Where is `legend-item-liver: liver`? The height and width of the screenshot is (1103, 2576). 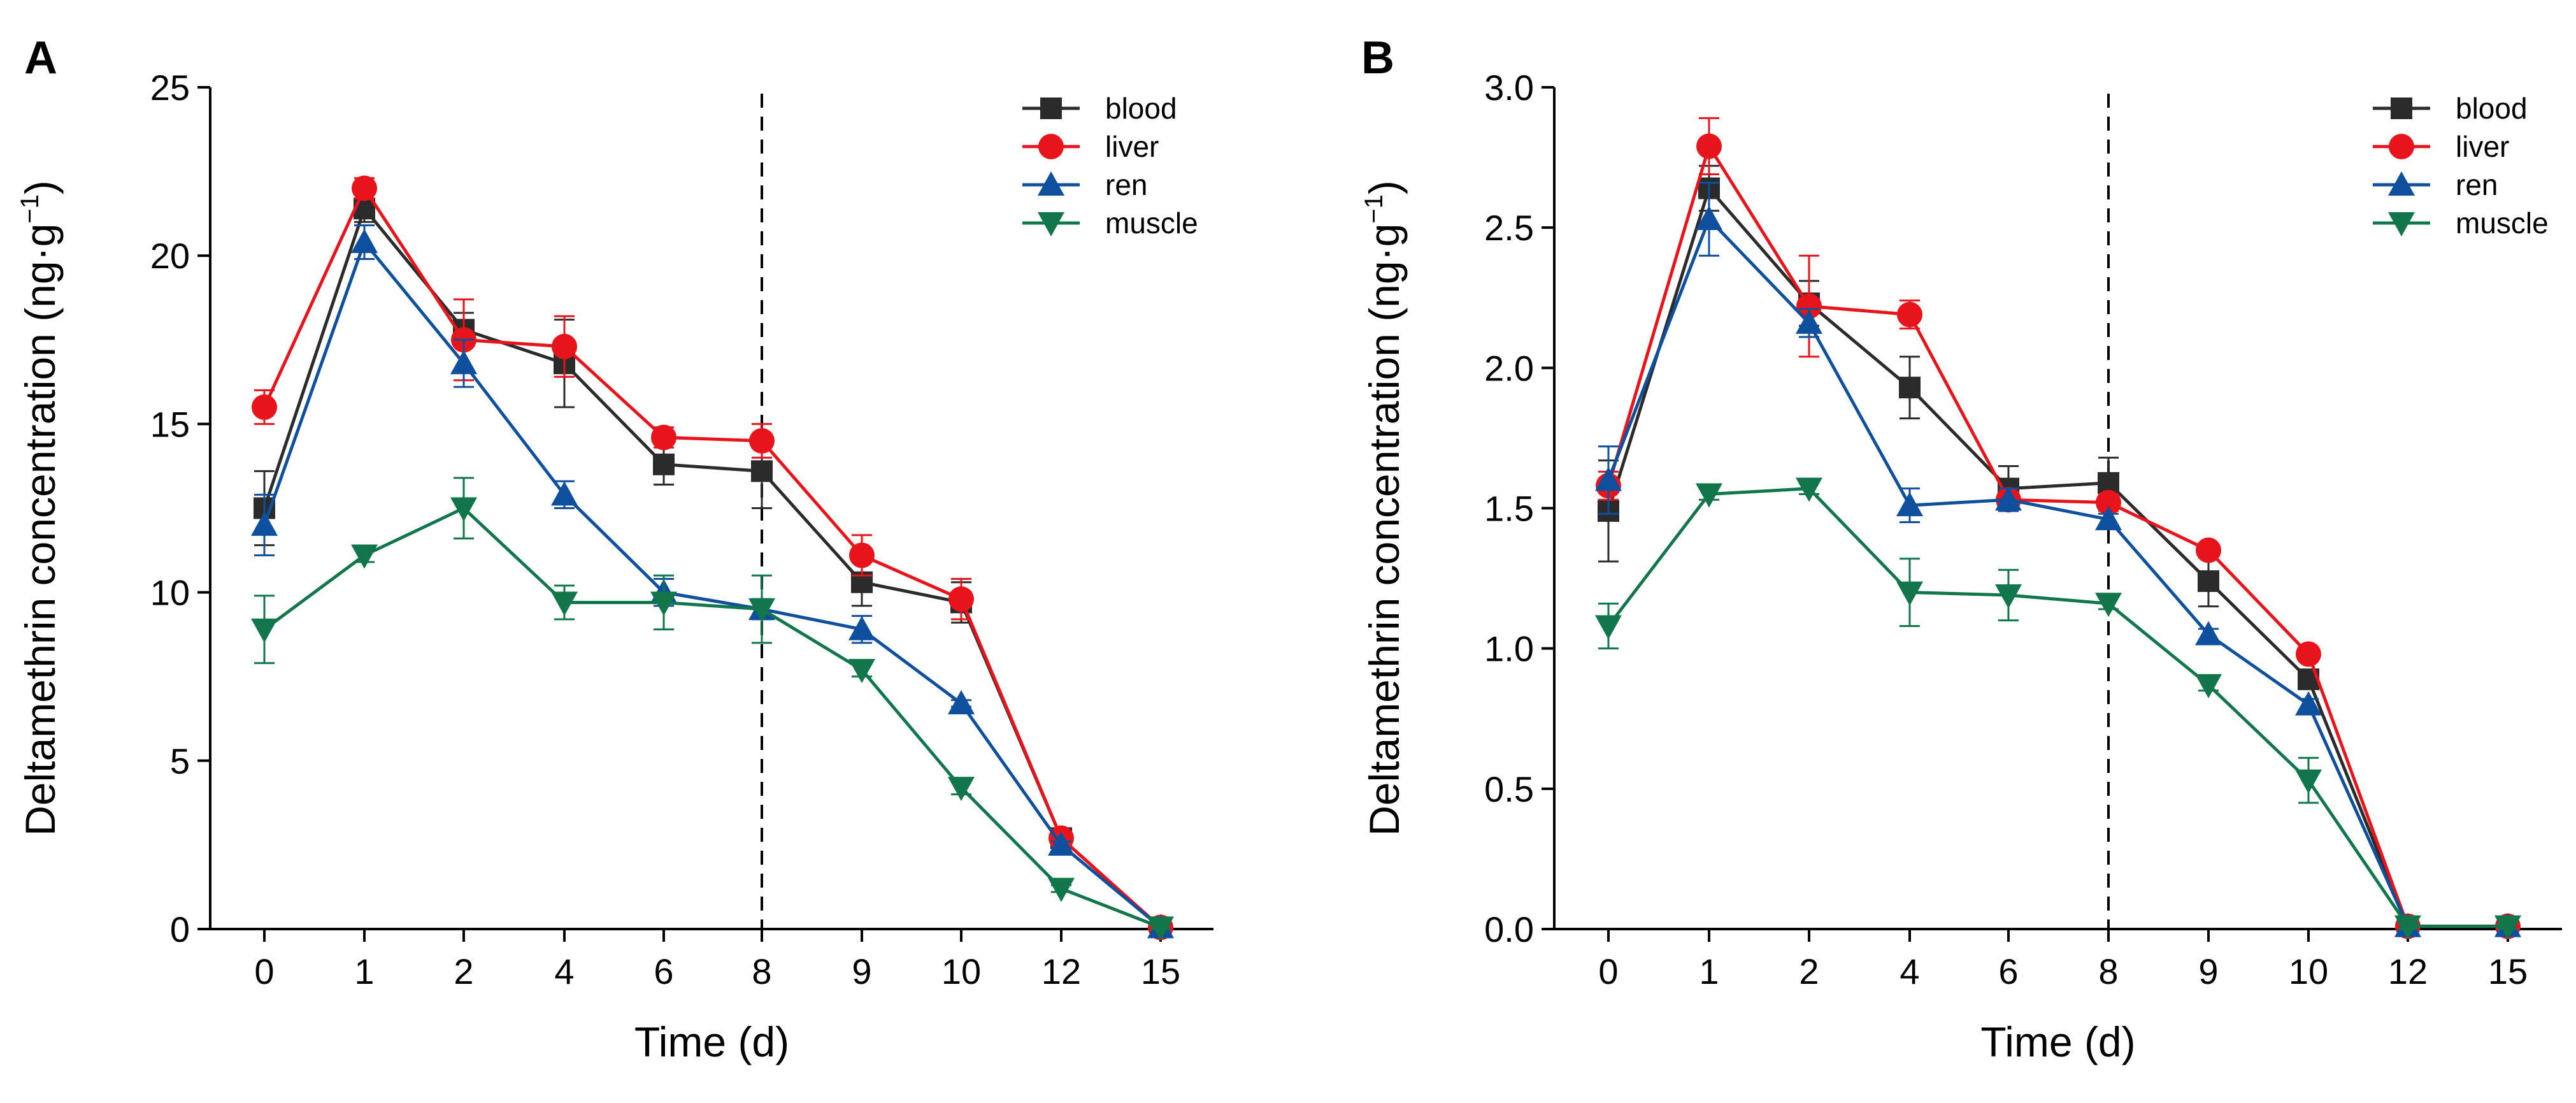 legend-item-liver: liver is located at coordinates (1090, 146).